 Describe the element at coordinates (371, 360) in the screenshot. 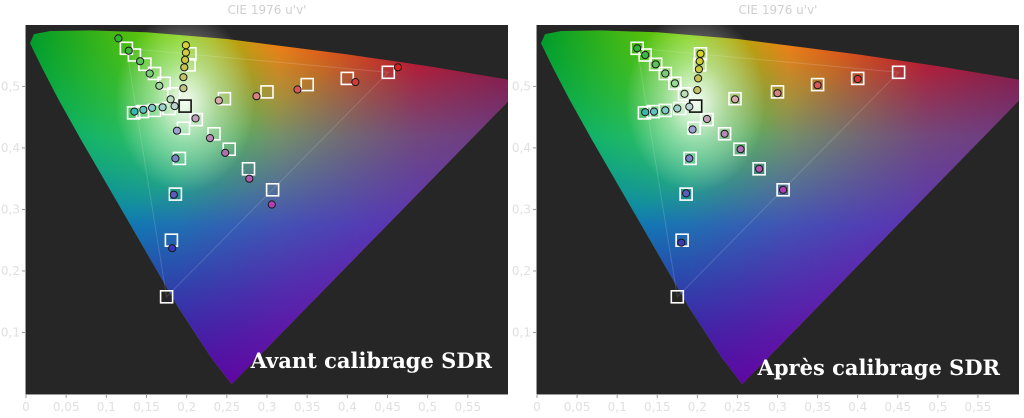

I see `panel-caption: Avant calibrage SDR` at that location.